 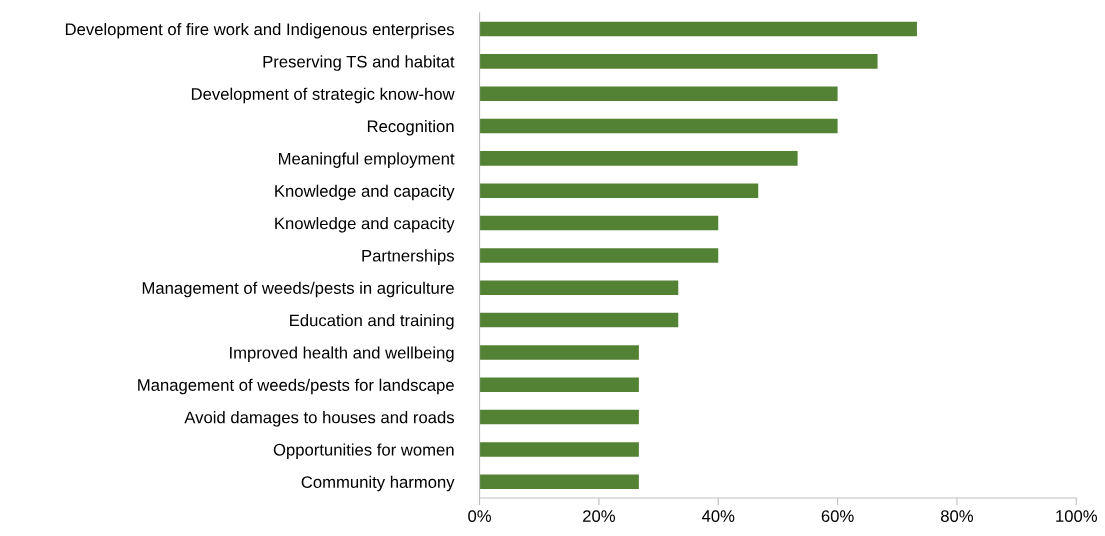 What do you see at coordinates (408, 257) in the screenshot?
I see `y-tick-label: Partnerships` at bounding box center [408, 257].